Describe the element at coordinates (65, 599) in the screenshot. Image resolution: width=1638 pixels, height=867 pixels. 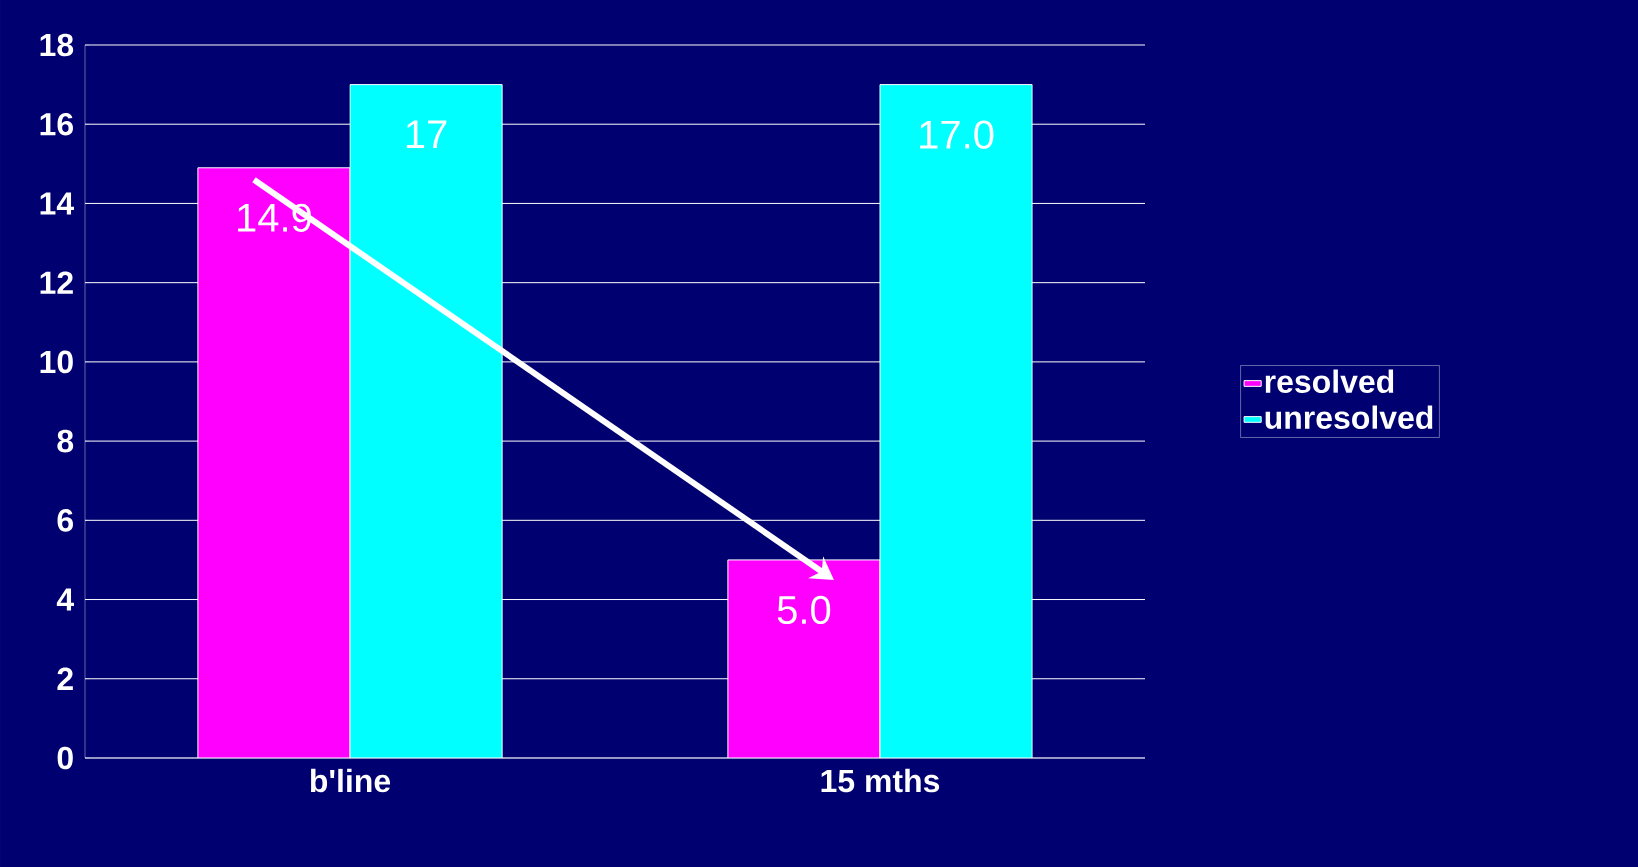
I see `y-tick-label: 4` at that location.